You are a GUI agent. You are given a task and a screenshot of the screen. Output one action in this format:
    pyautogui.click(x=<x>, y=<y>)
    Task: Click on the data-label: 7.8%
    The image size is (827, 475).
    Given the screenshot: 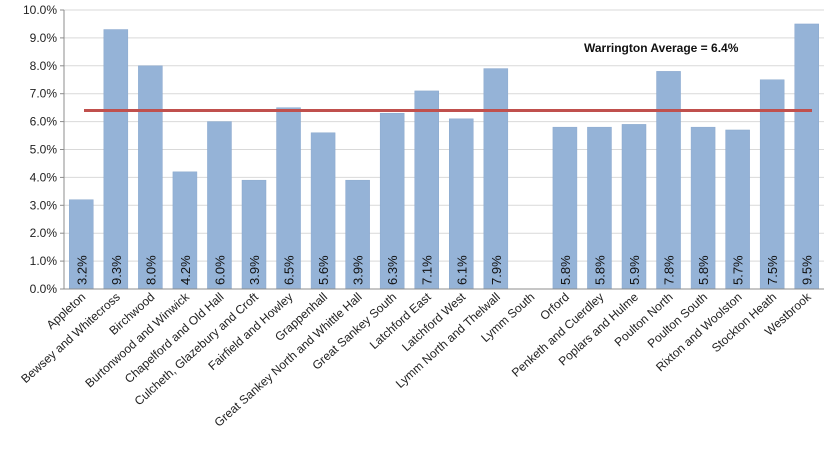 What is the action you would take?
    pyautogui.click(x=669, y=270)
    